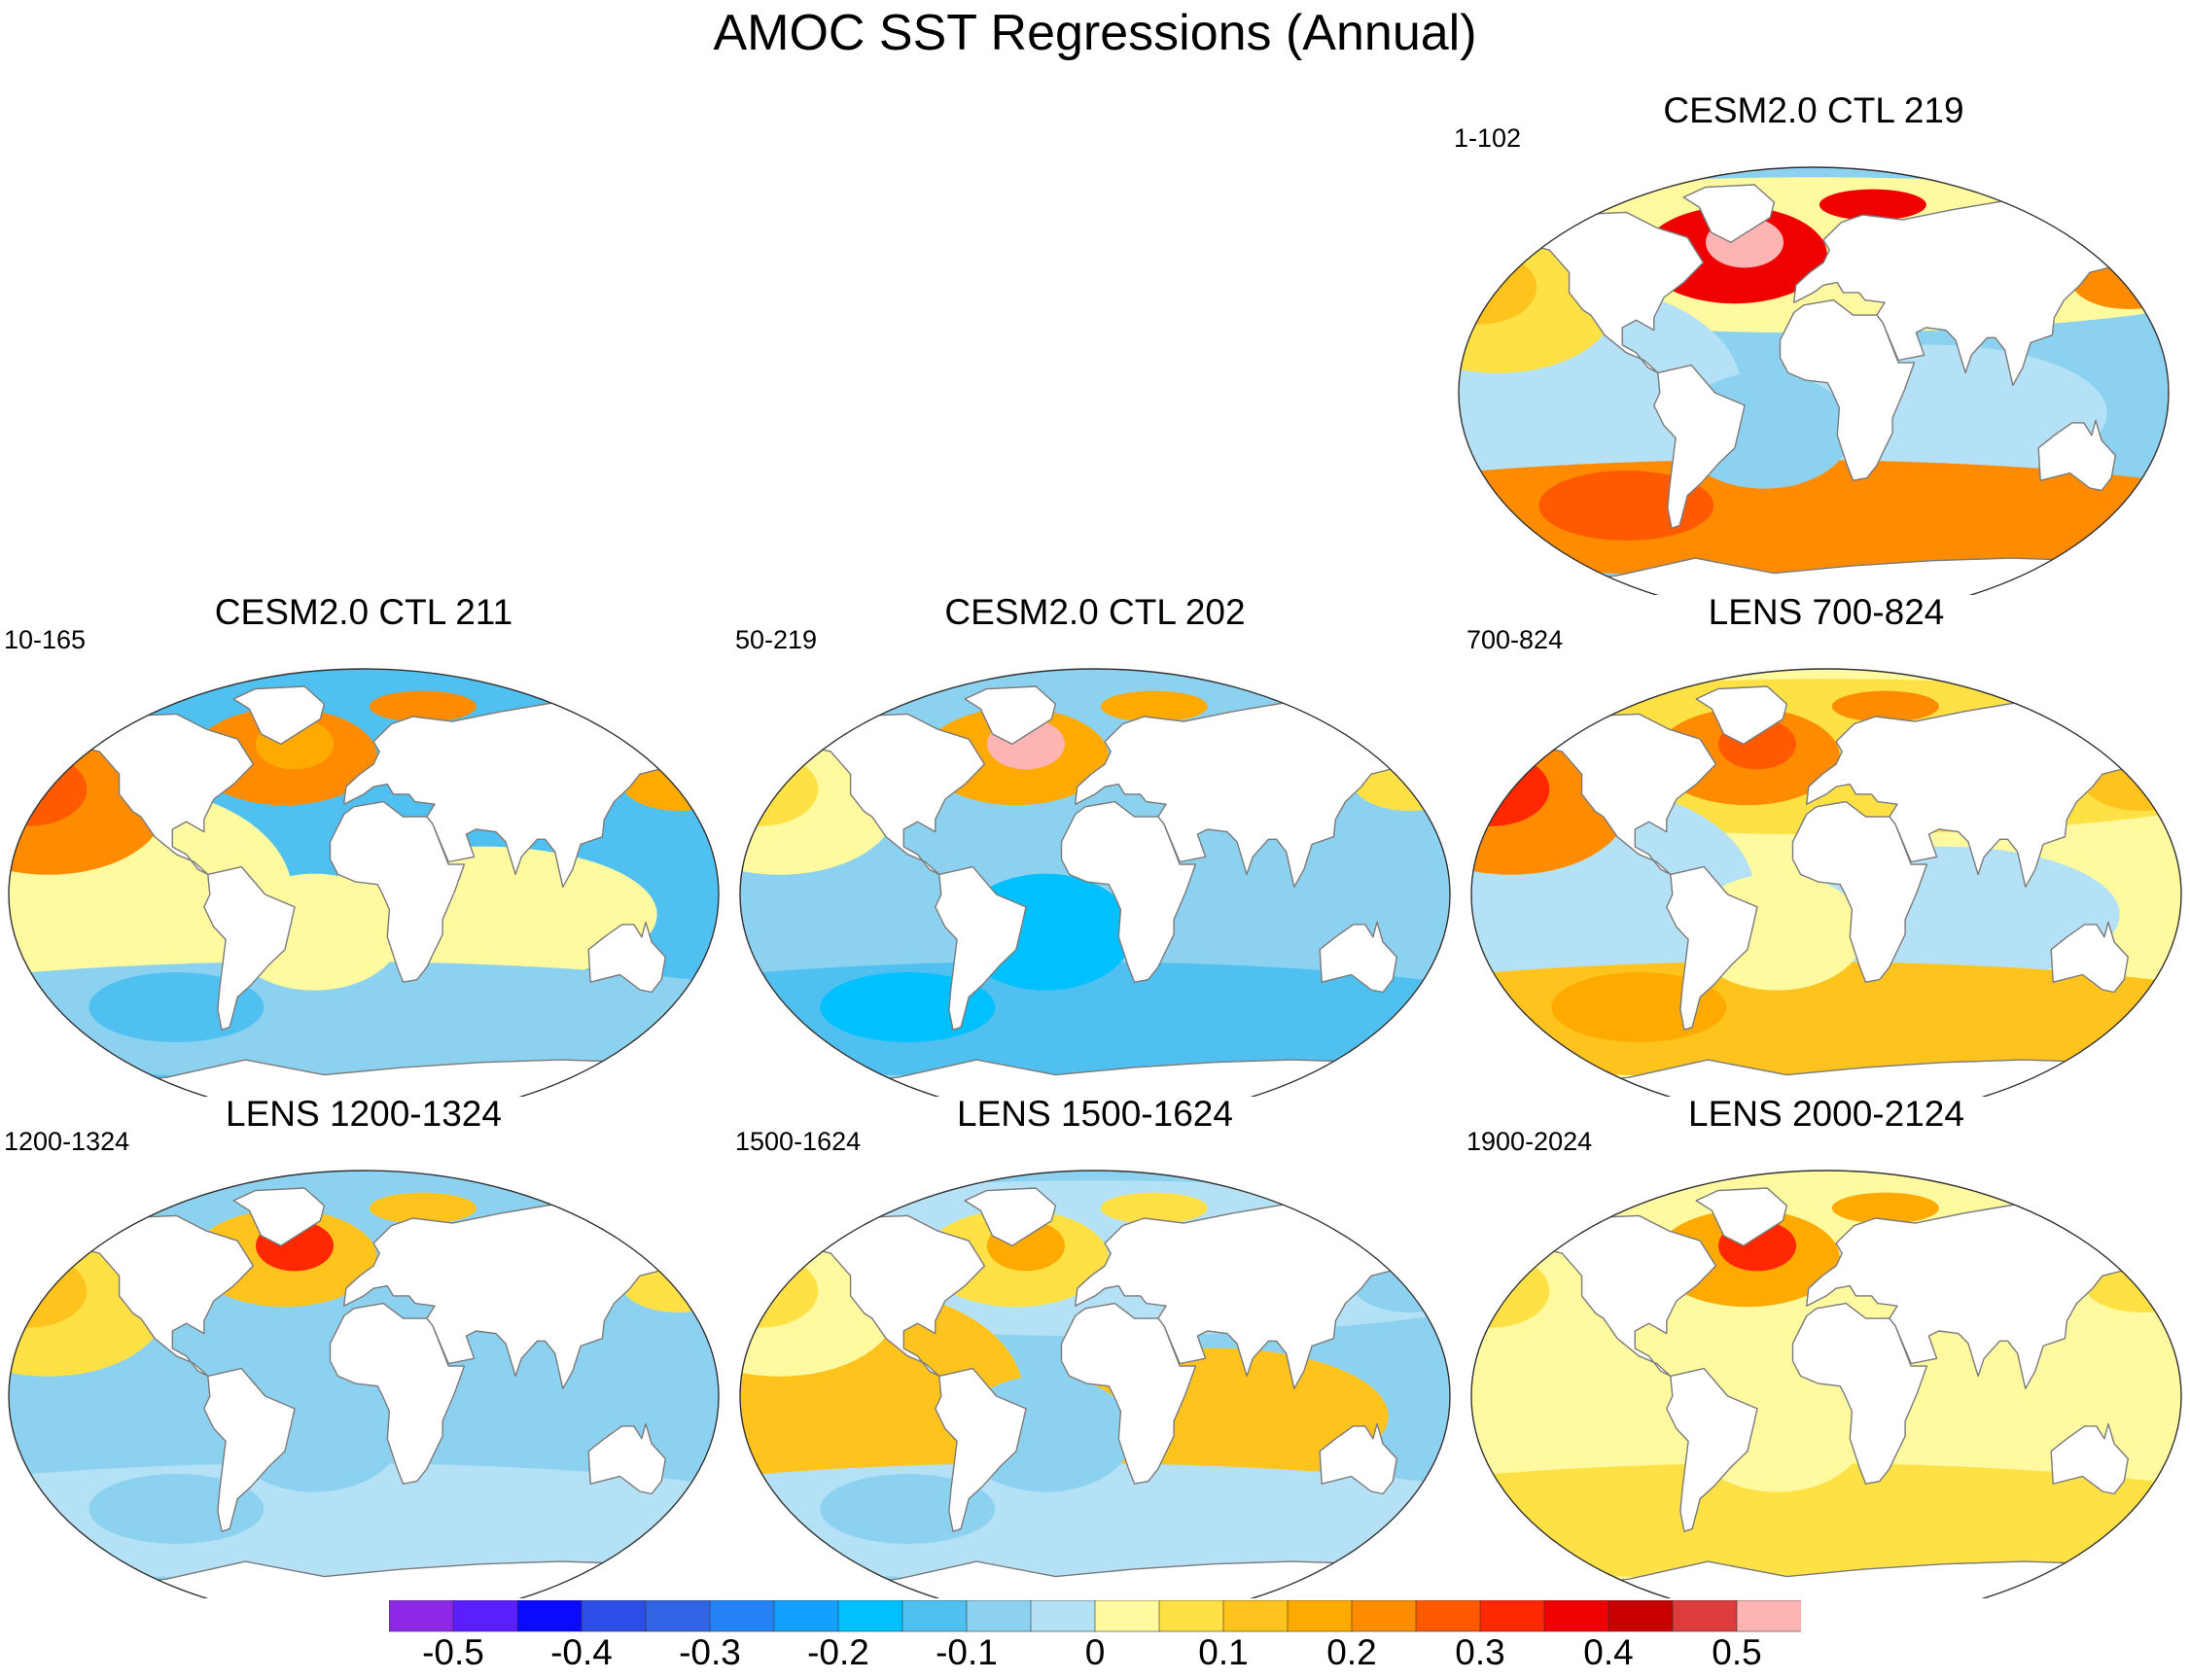 The height and width of the screenshot is (1680, 2190). I want to click on panel-title: CESM2.0 CTL 202, so click(1095, 612).